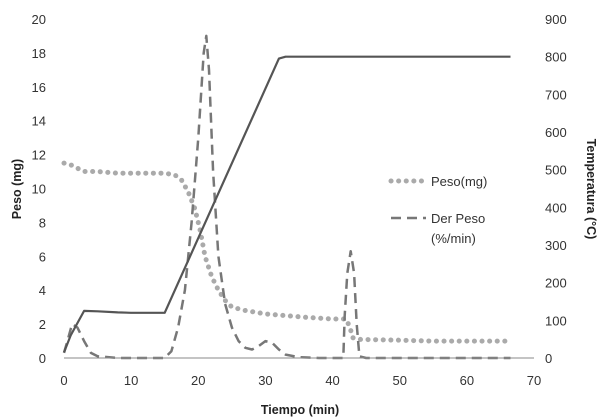 The image size is (601, 420). I want to click on legend: Peso(mg) Der Peso (%/min), so click(437, 210).